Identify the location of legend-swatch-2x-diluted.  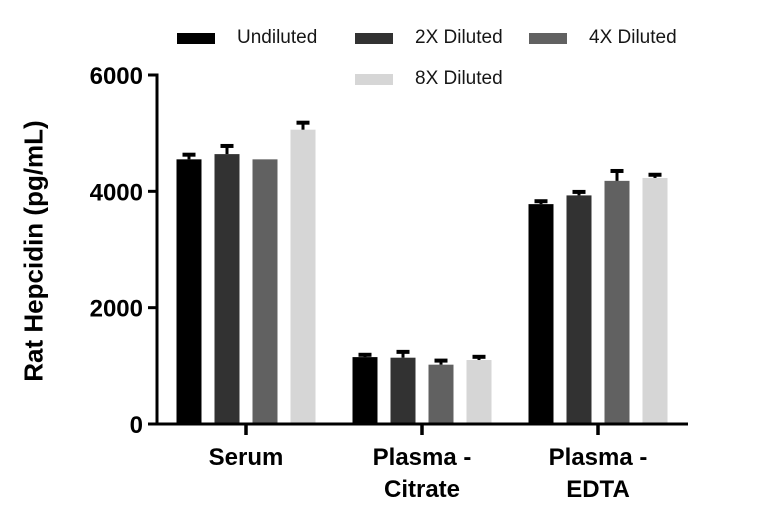
(374, 38).